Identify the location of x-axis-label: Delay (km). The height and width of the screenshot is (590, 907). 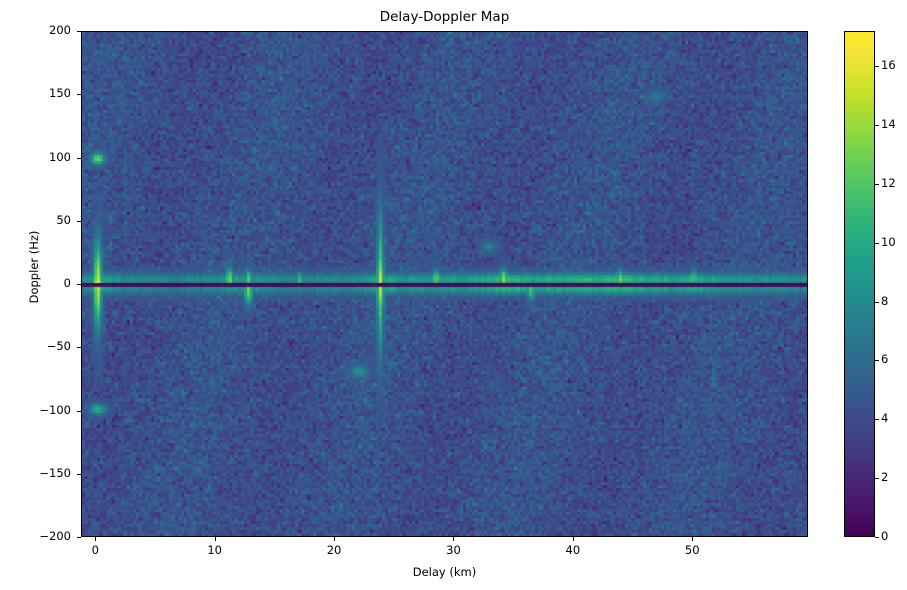
(444, 572).